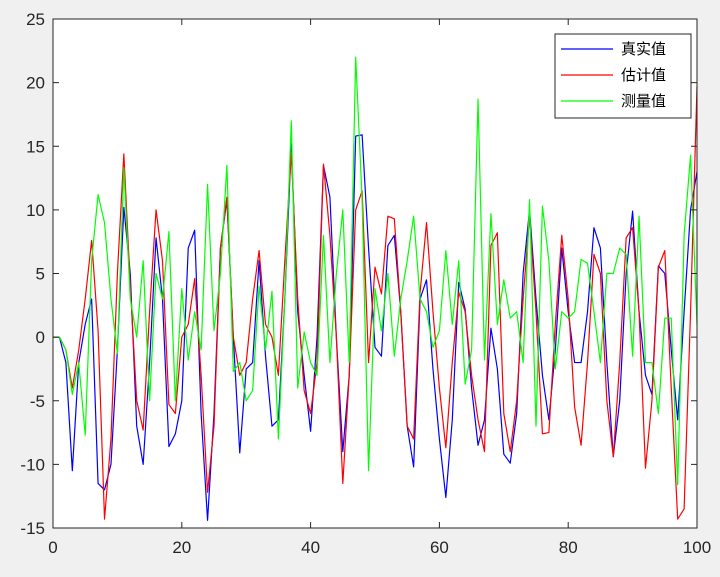 Image resolution: width=720 pixels, height=577 pixels. What do you see at coordinates (40, 337) in the screenshot?
I see `y-tick-label: 0` at bounding box center [40, 337].